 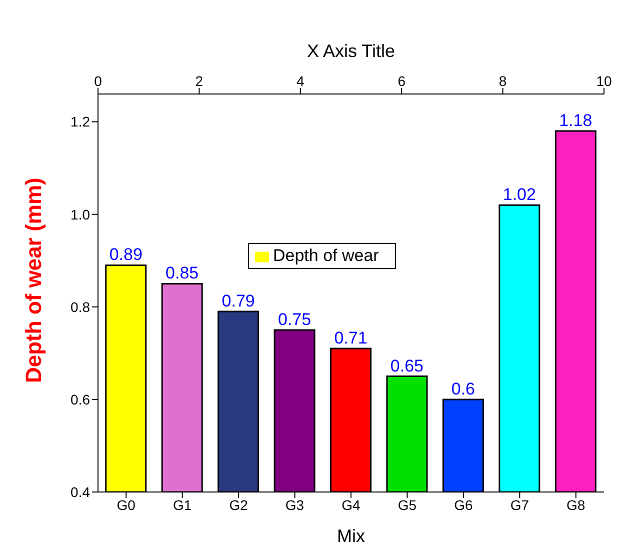 What do you see at coordinates (80, 122) in the screenshot?
I see `y-tick-label: 1.2` at bounding box center [80, 122].